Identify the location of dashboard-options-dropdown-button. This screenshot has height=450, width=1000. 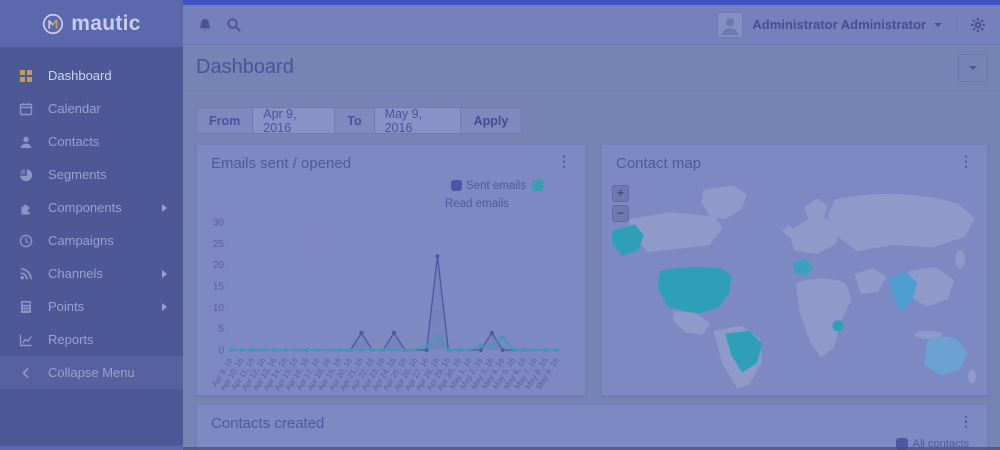
(973, 67).